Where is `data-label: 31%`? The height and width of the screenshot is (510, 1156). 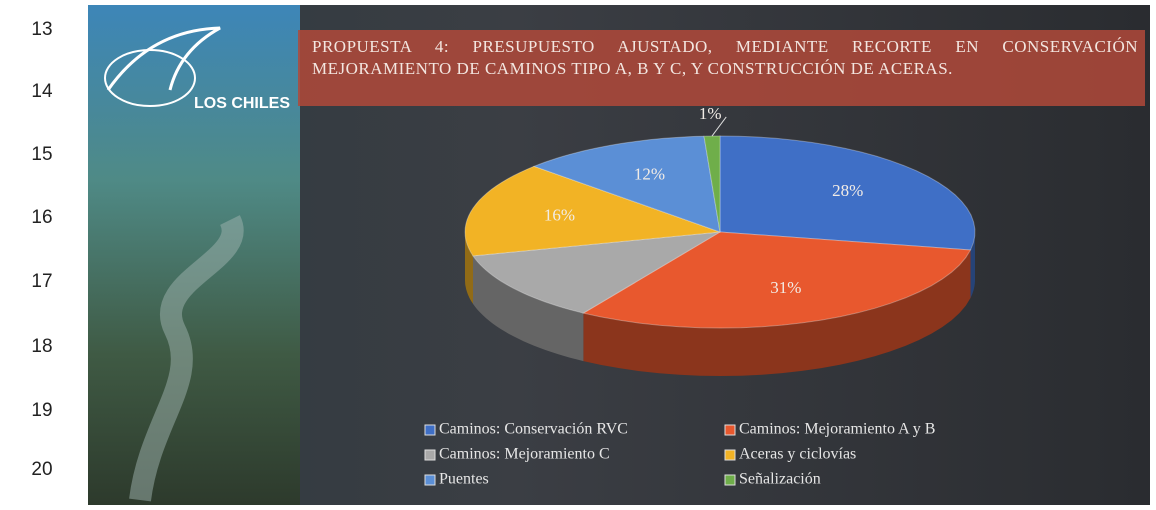 data-label: 31% is located at coordinates (785, 287).